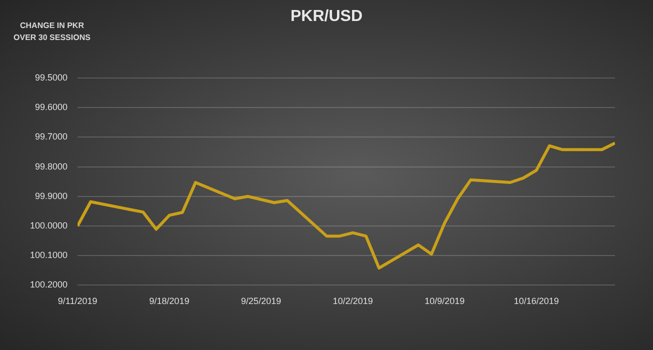 This screenshot has height=350, width=653. Describe the element at coordinates (78, 301) in the screenshot. I see `x-tick-label: 9/11/2019` at that location.